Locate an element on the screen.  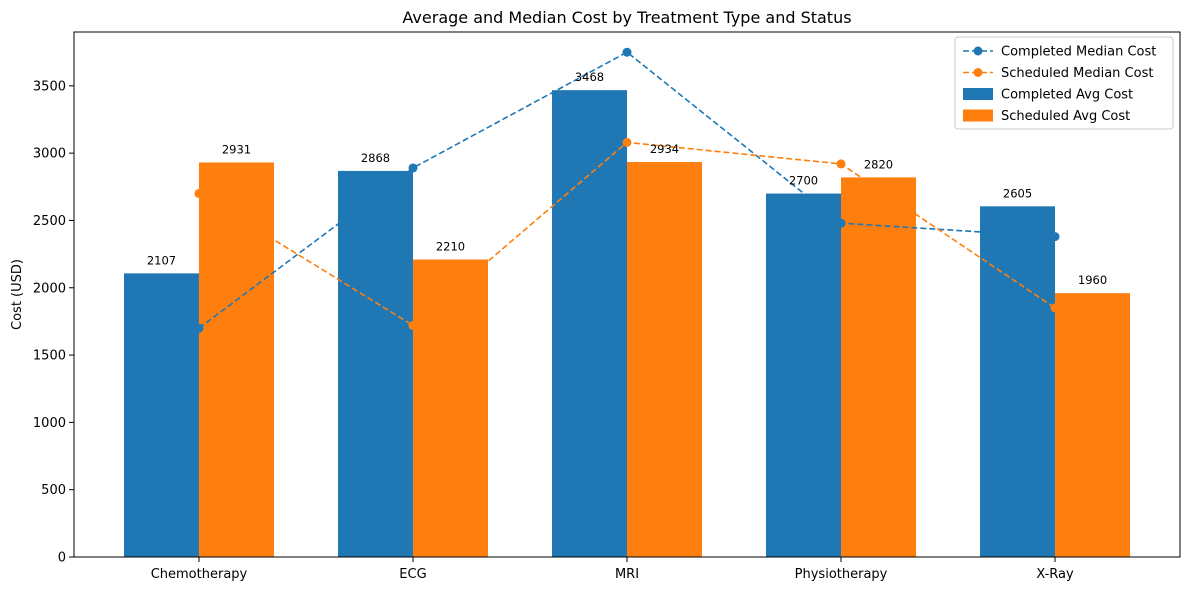
scheduled-median-point-chemotherapy is located at coordinates (199, 194).